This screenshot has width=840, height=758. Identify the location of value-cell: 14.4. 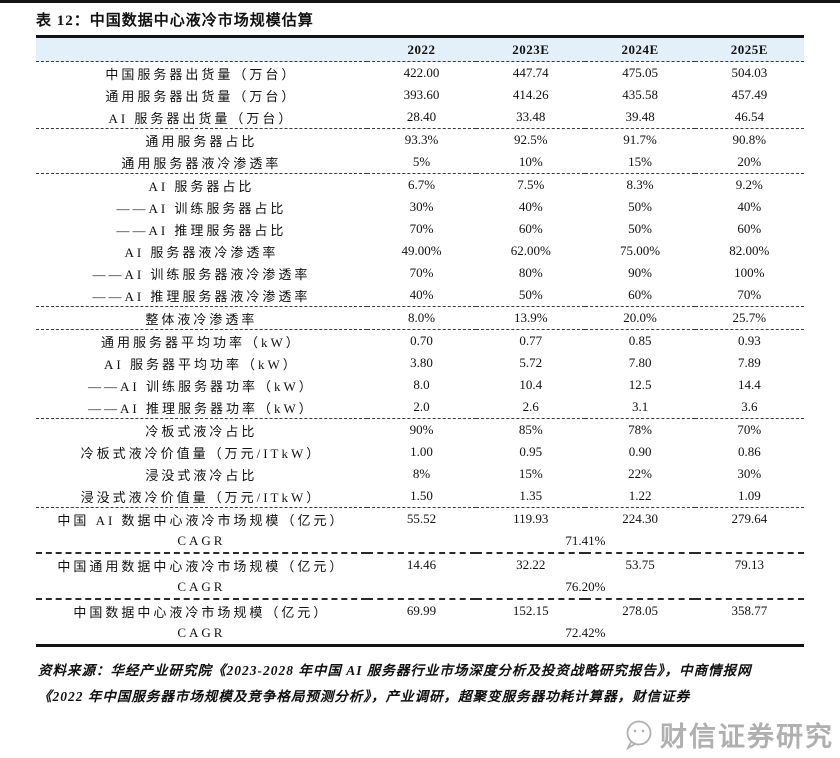
(749, 384).